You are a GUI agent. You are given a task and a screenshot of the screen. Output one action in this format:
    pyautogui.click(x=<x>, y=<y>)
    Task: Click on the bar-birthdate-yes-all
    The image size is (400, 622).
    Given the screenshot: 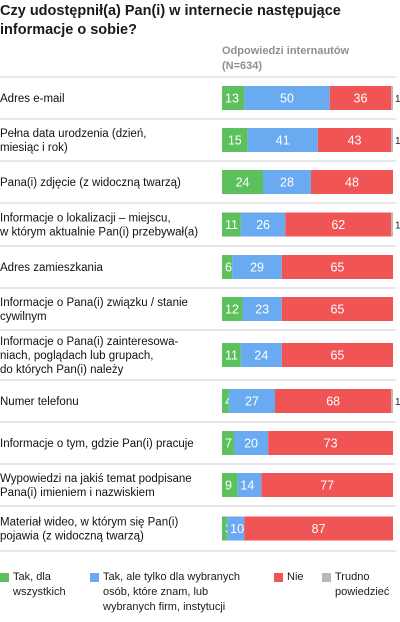 What is the action you would take?
    pyautogui.click(x=235, y=140)
    